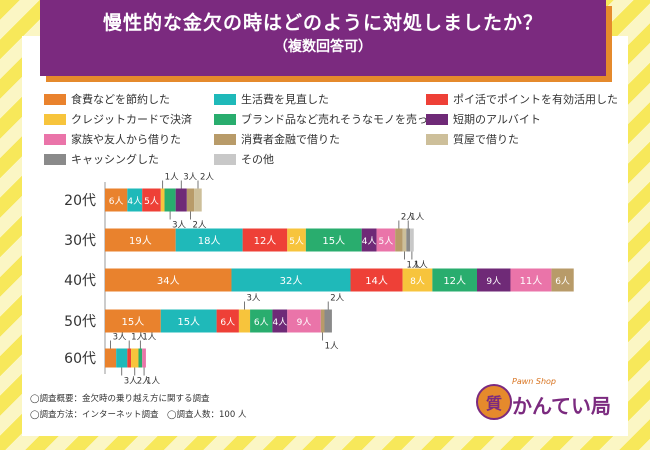 The image size is (650, 450). I want to click on legend-item: その他, so click(244, 159).